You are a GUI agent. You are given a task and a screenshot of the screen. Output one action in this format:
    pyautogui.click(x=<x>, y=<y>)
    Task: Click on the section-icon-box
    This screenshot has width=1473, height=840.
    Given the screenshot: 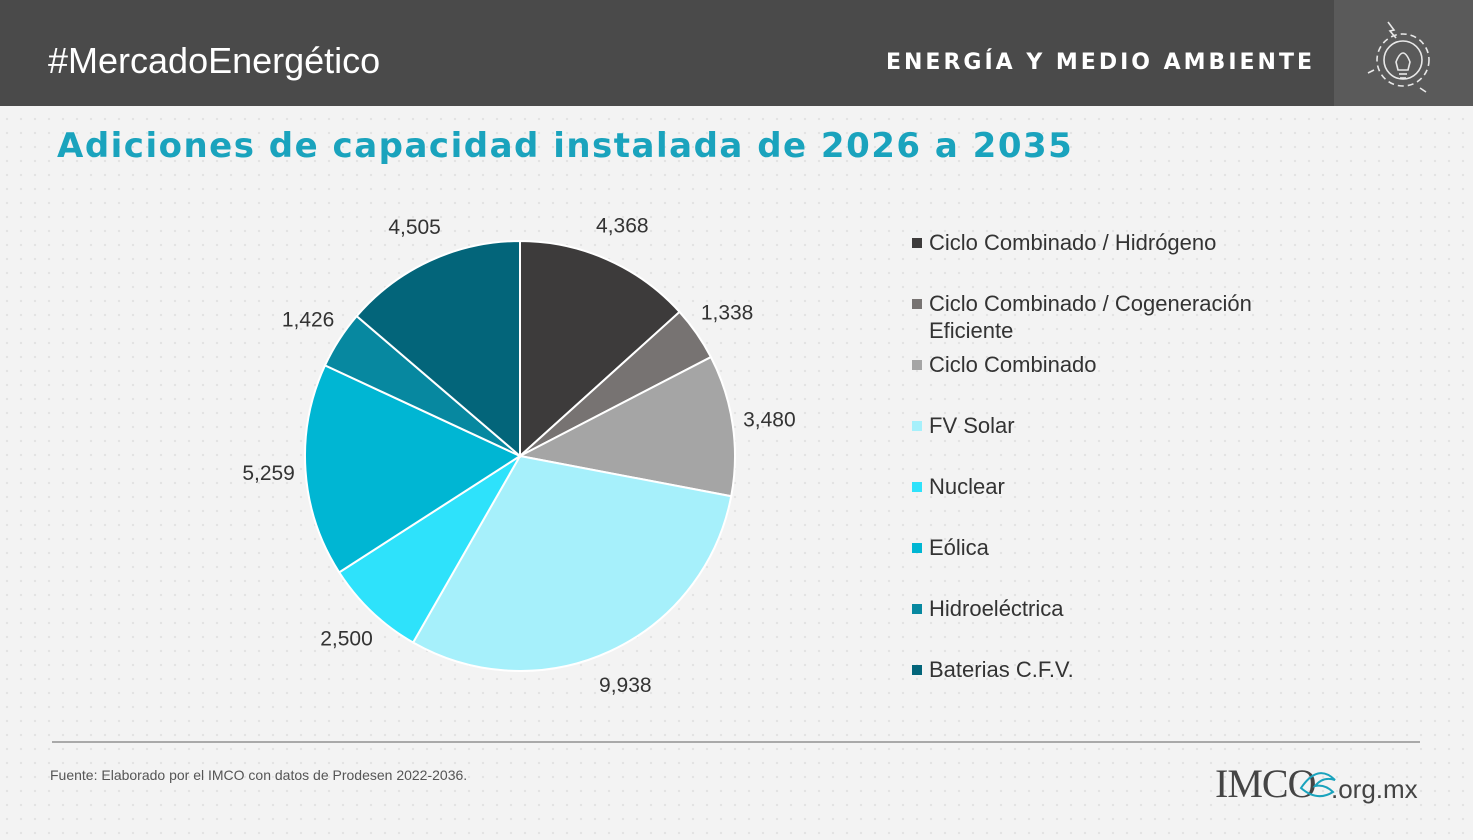 What is the action you would take?
    pyautogui.click(x=1403, y=53)
    